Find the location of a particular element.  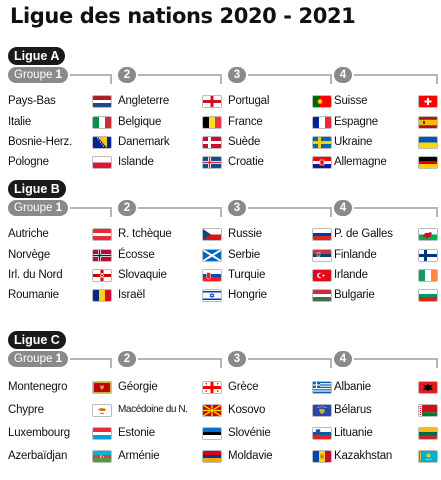

country-row: Chypre is located at coordinates (60, 410).